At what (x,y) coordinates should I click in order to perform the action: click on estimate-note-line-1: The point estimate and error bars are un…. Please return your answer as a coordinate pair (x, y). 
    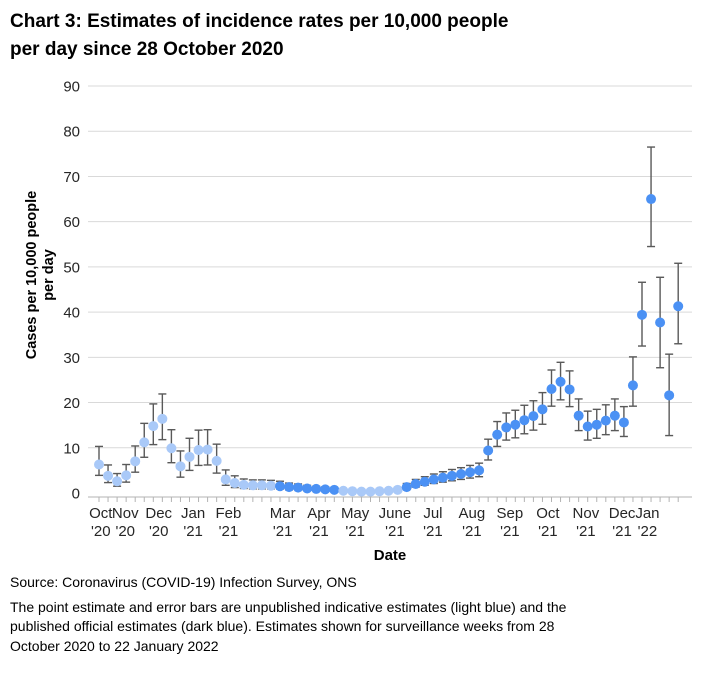
    Looking at the image, I should click on (288, 606).